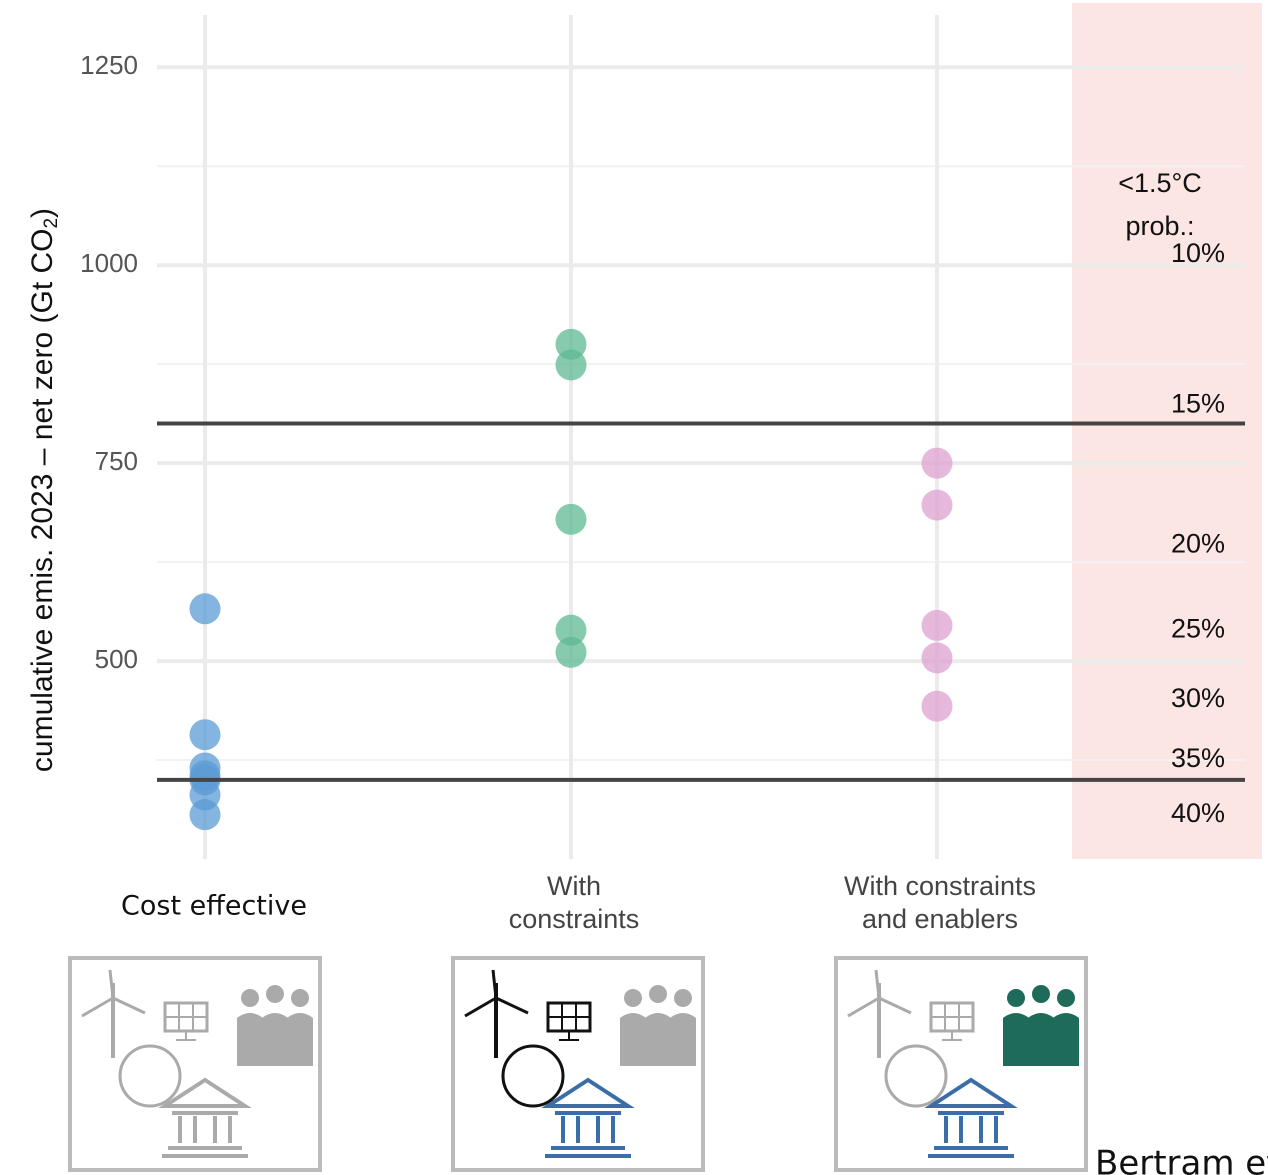  What do you see at coordinates (1198, 544) in the screenshot?
I see `prob-label: 20%` at bounding box center [1198, 544].